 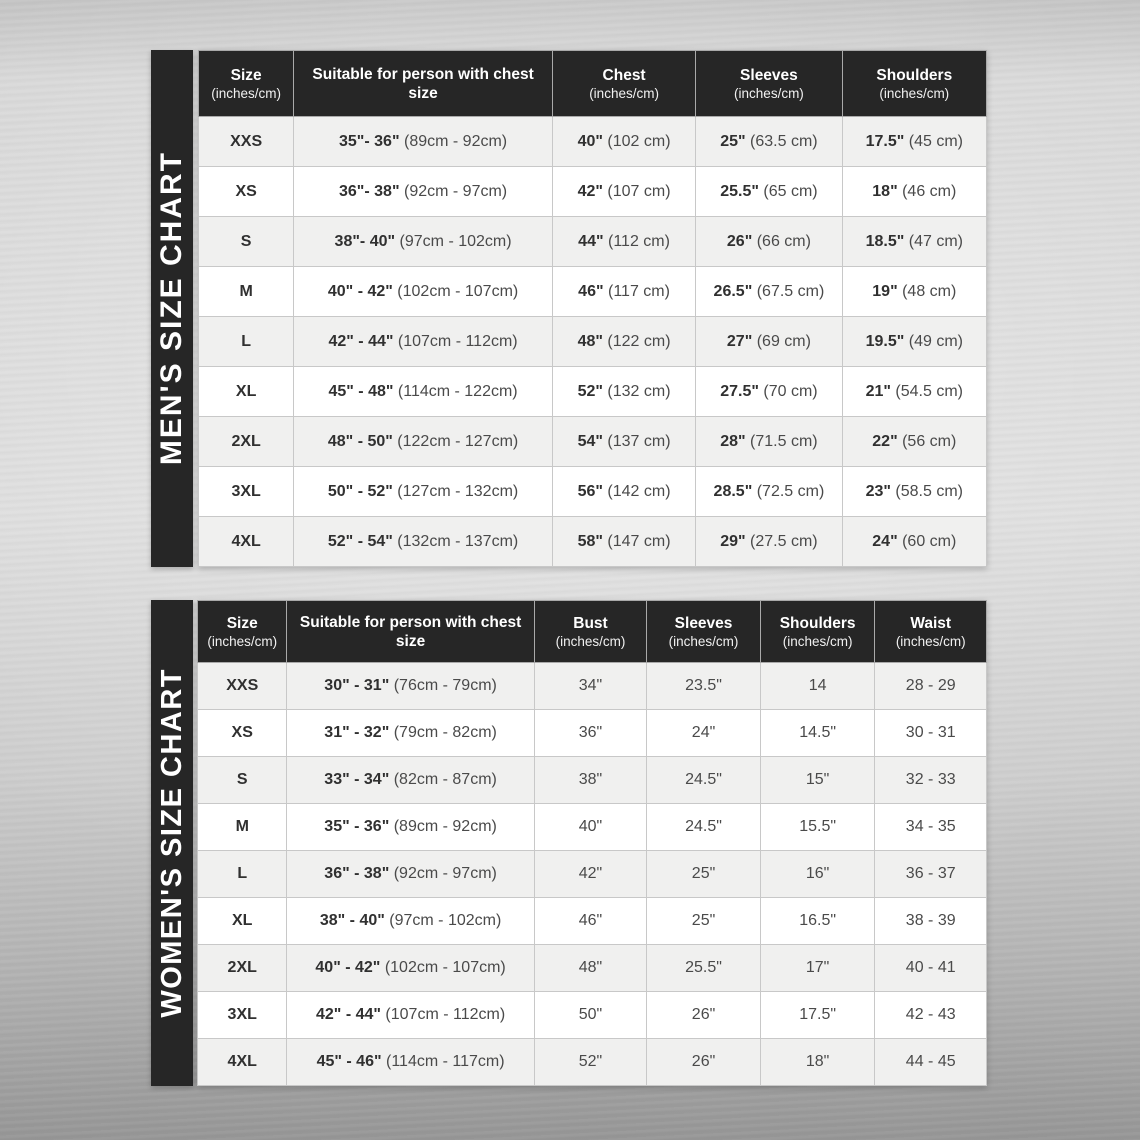 What do you see at coordinates (624, 241) in the screenshot?
I see `chest-cell: 44" (112 cm)` at bounding box center [624, 241].